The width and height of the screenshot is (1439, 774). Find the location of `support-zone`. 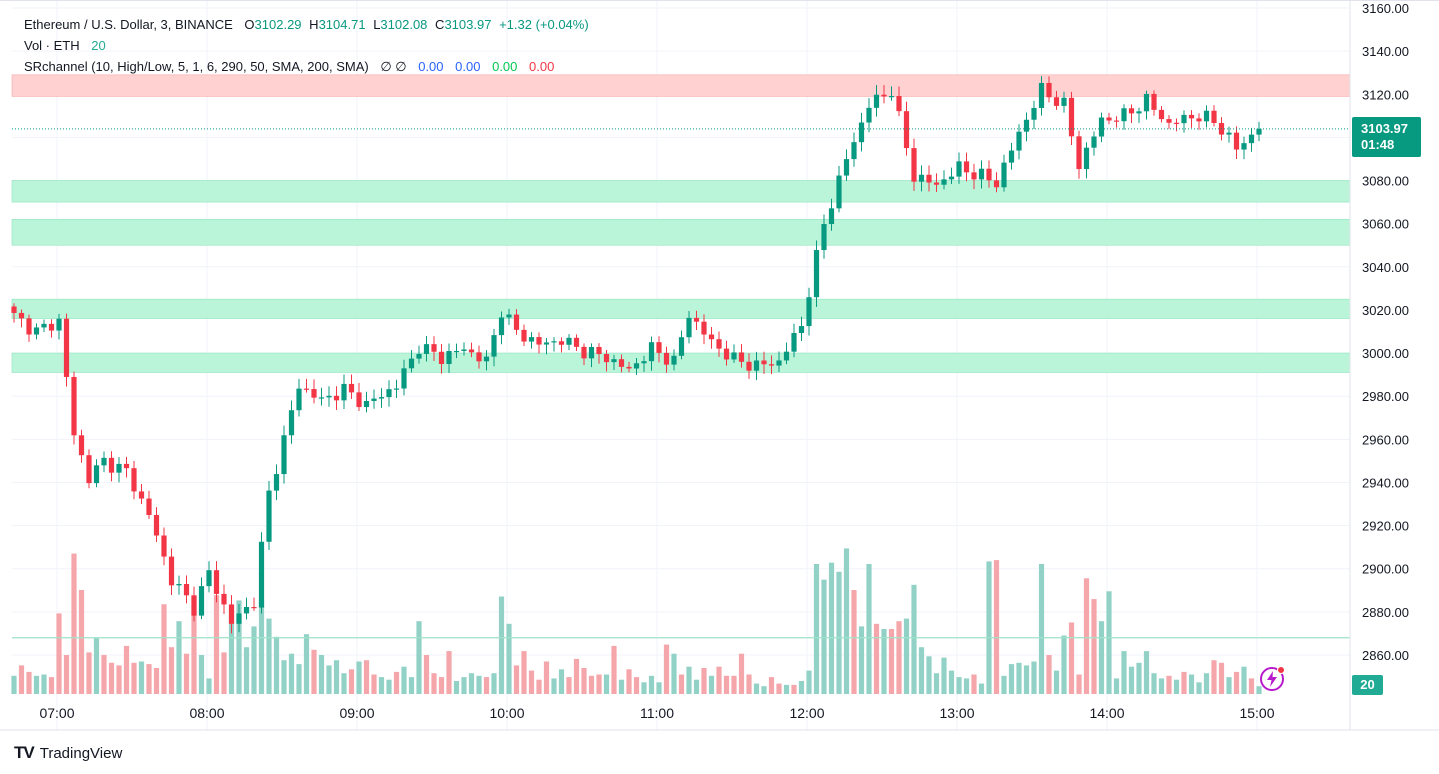

support-zone is located at coordinates (681, 191).